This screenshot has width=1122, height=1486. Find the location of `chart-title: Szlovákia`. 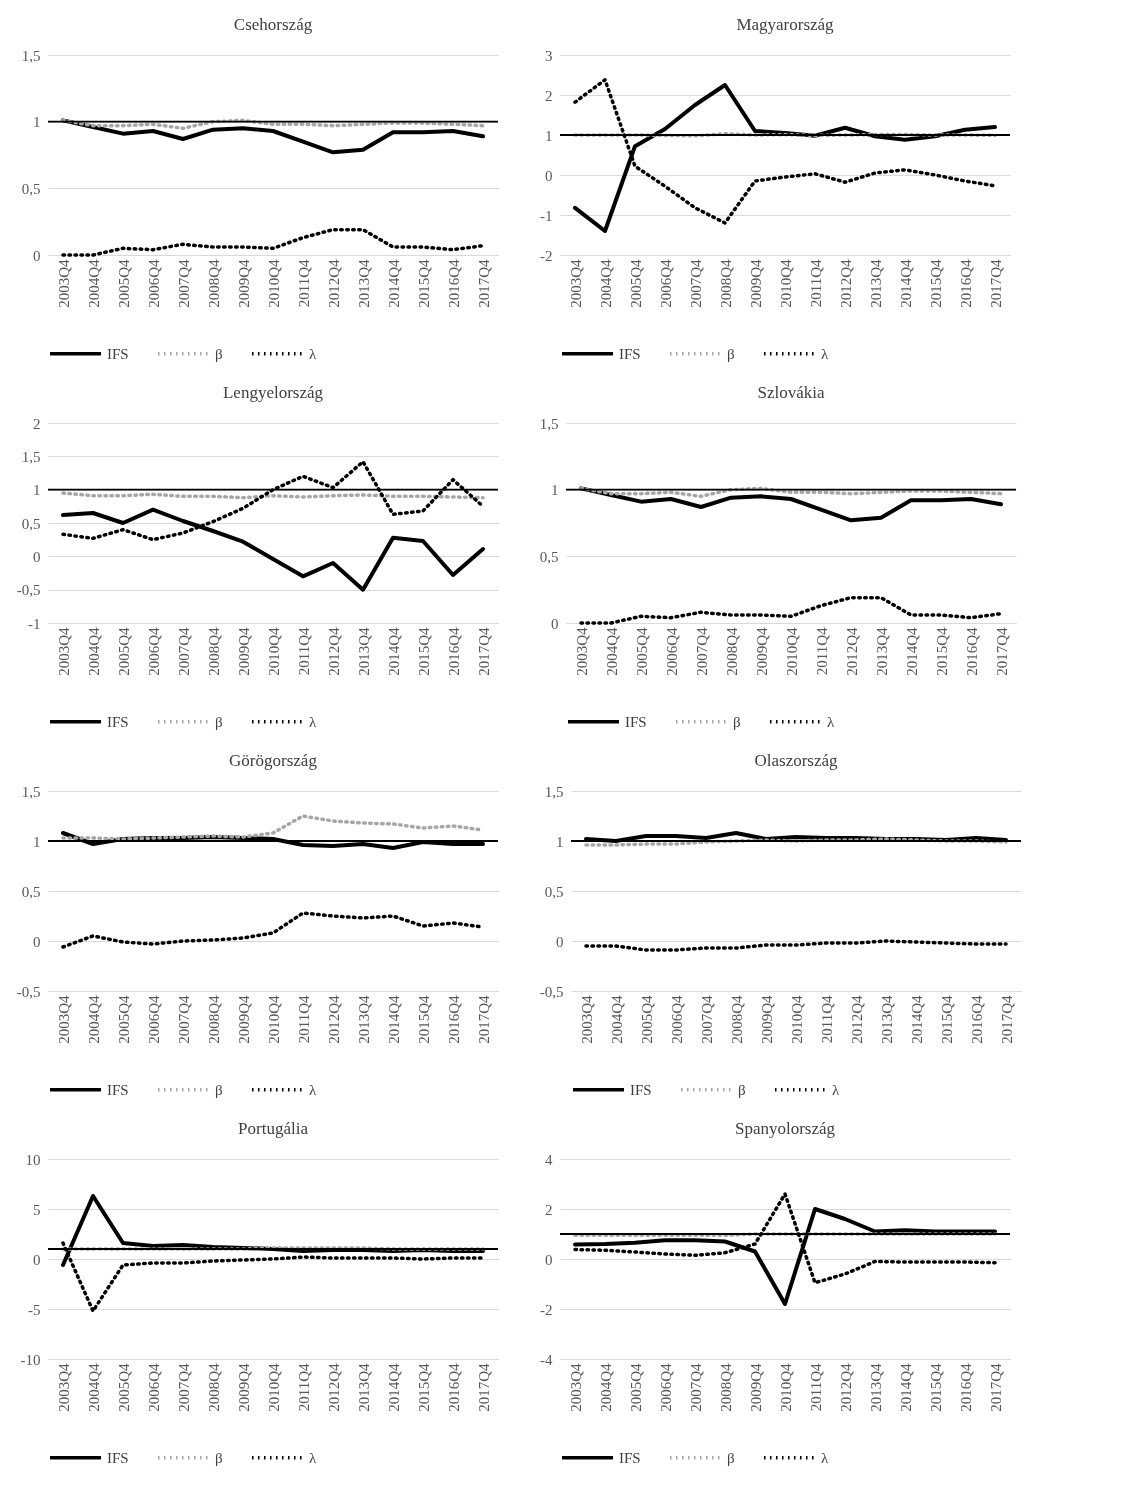

chart-title: Szlovákia is located at coordinates (791, 392).